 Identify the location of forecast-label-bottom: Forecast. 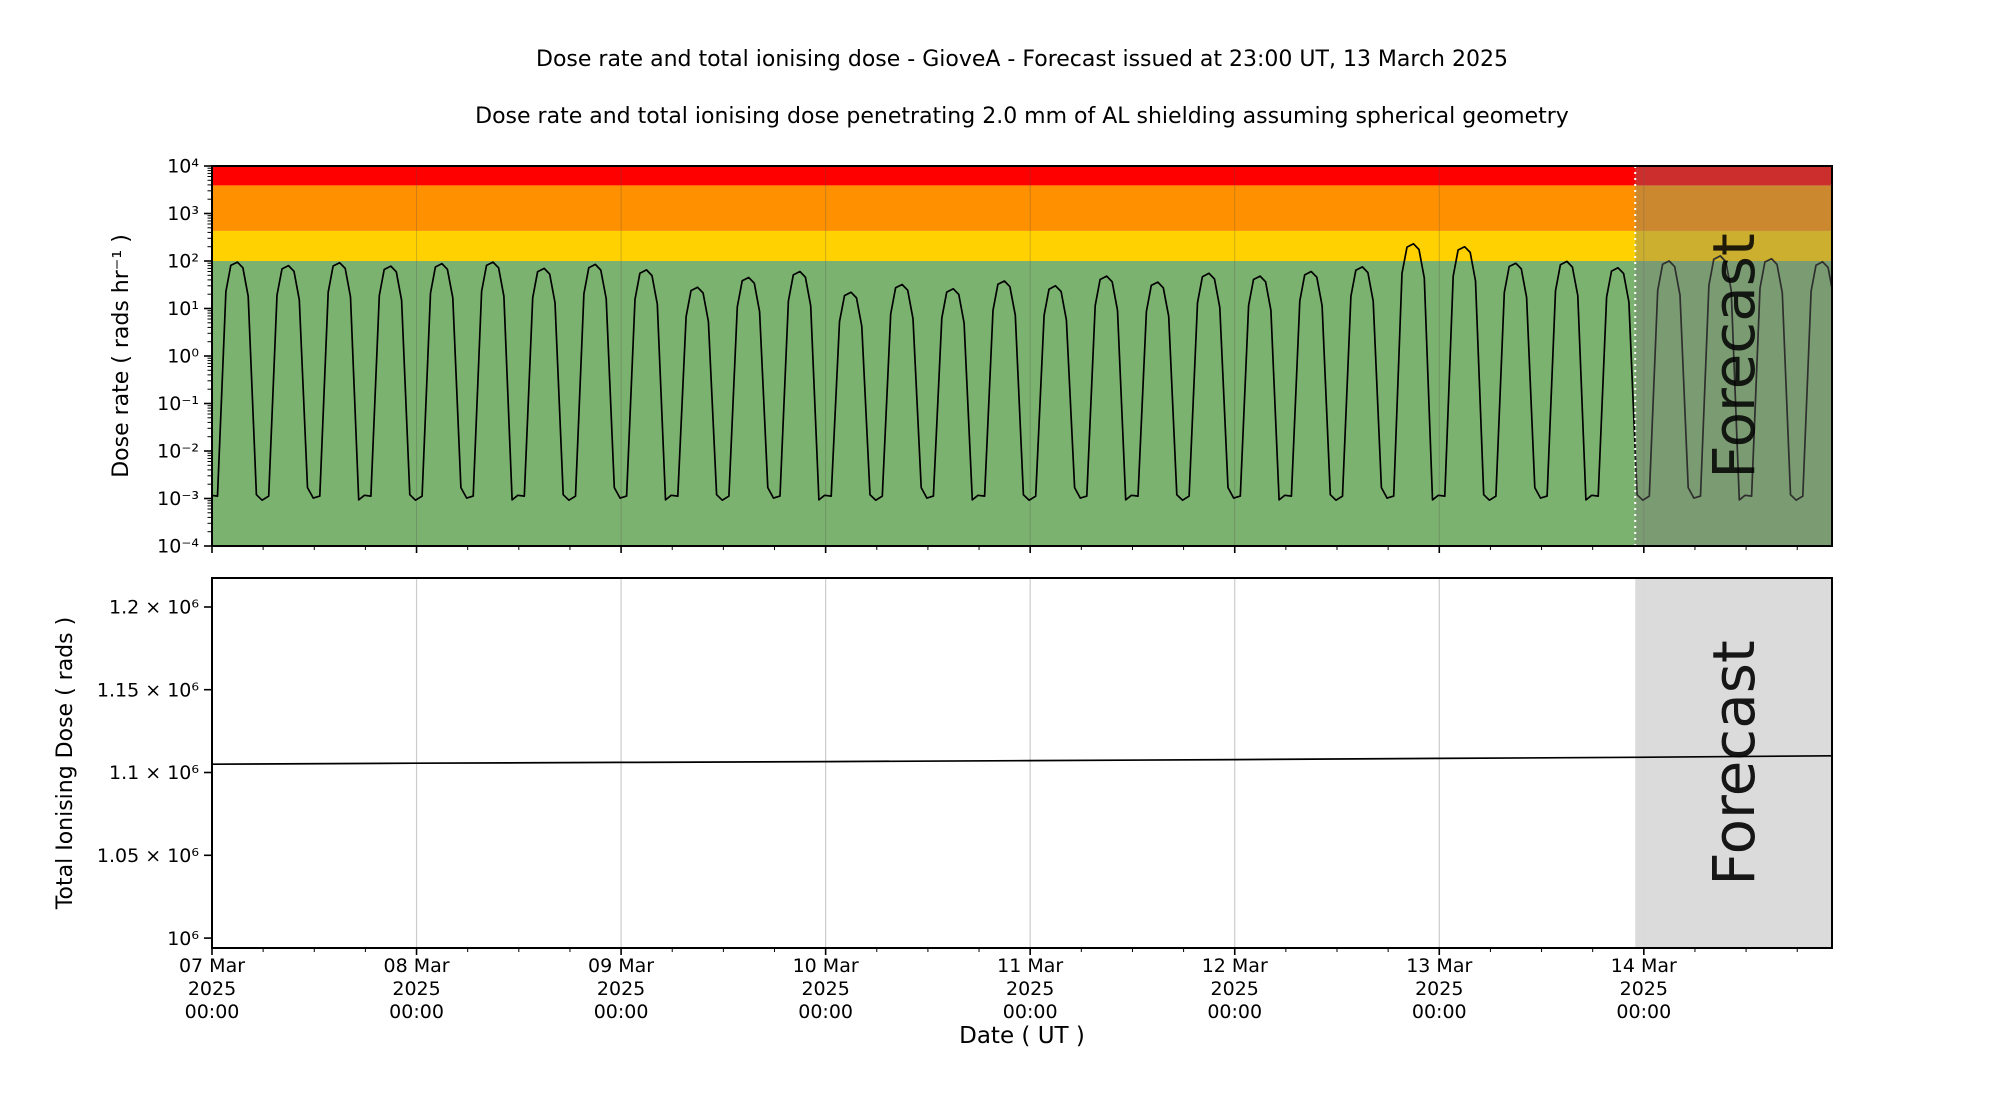
(1734, 762).